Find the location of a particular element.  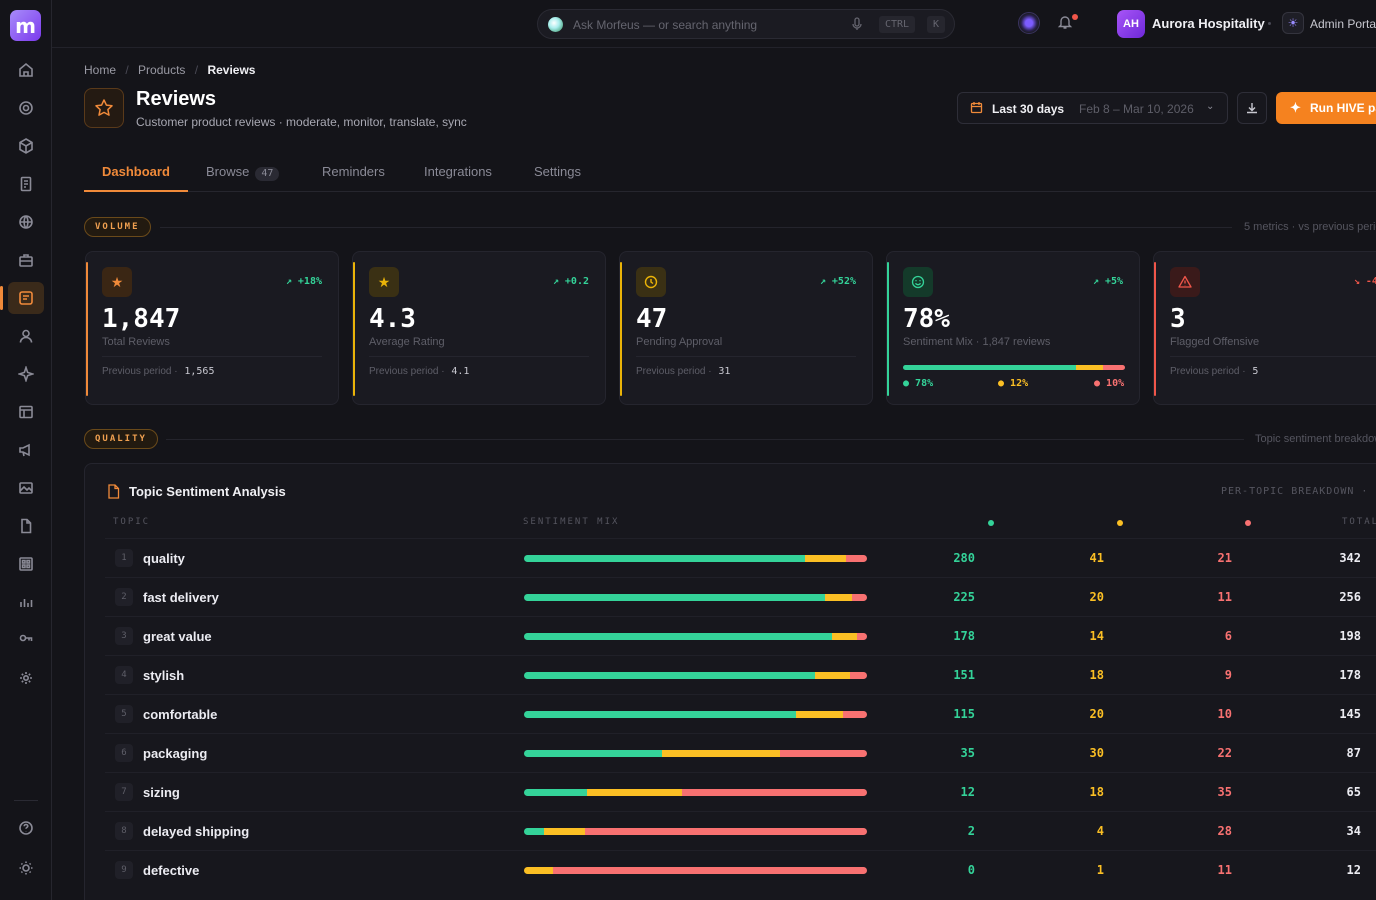

table-row: 5 comfortable 115 20 10 145 is located at coordinates (740, 713).